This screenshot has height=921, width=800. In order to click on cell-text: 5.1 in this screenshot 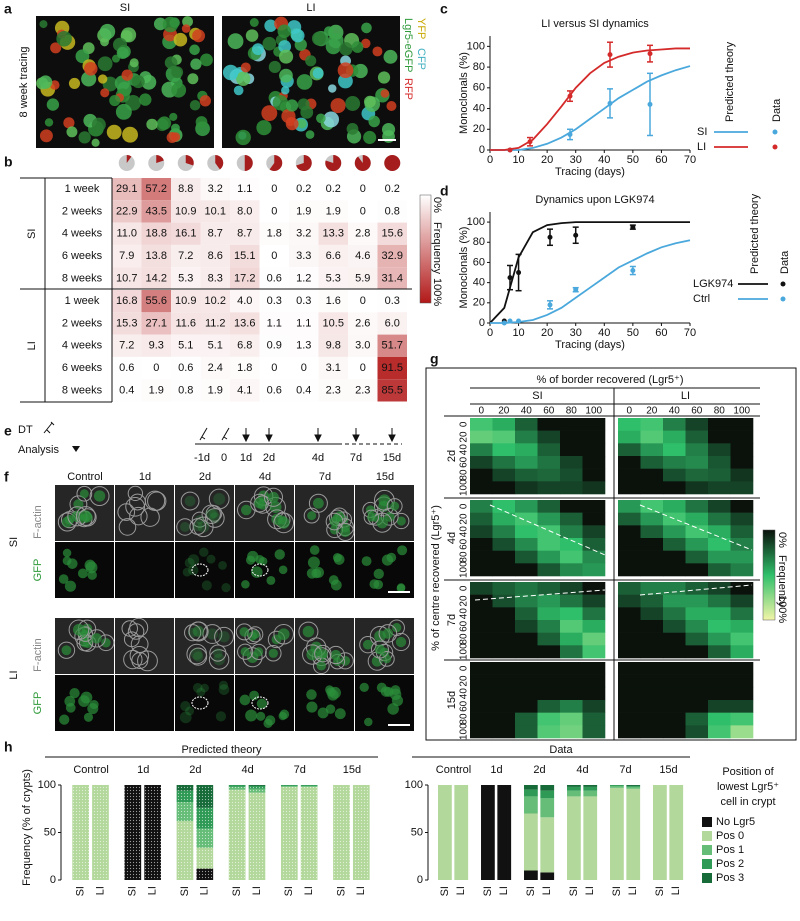, I will do `click(215, 346)`.